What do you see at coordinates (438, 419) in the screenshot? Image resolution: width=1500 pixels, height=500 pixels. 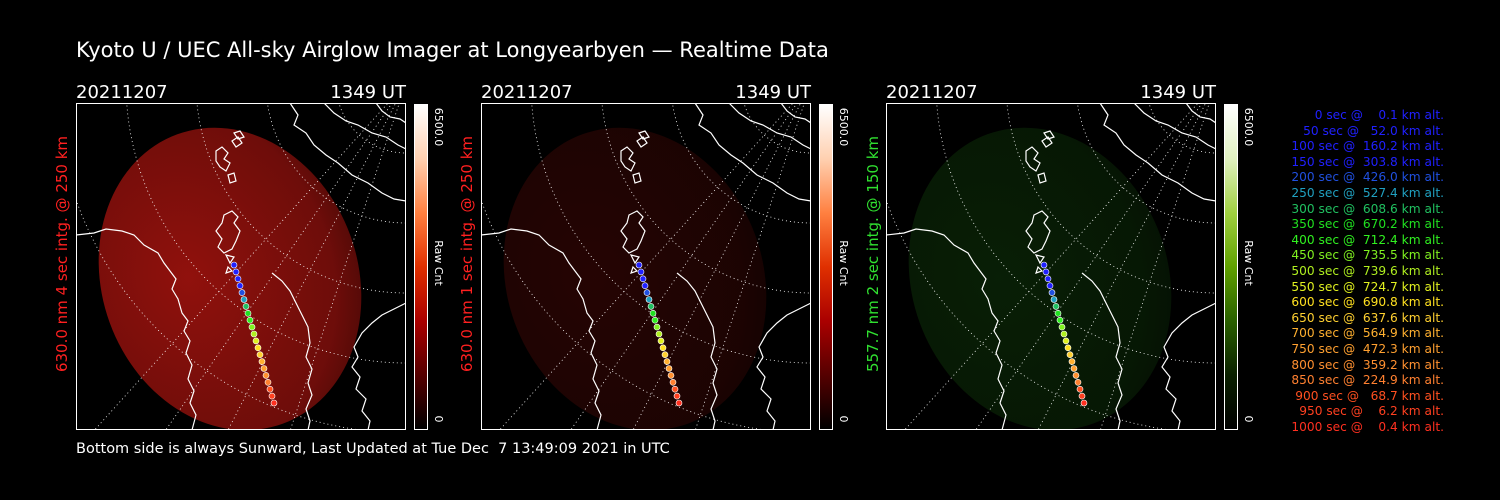 I see `panel-1-colorbar-min: 0` at bounding box center [438, 419].